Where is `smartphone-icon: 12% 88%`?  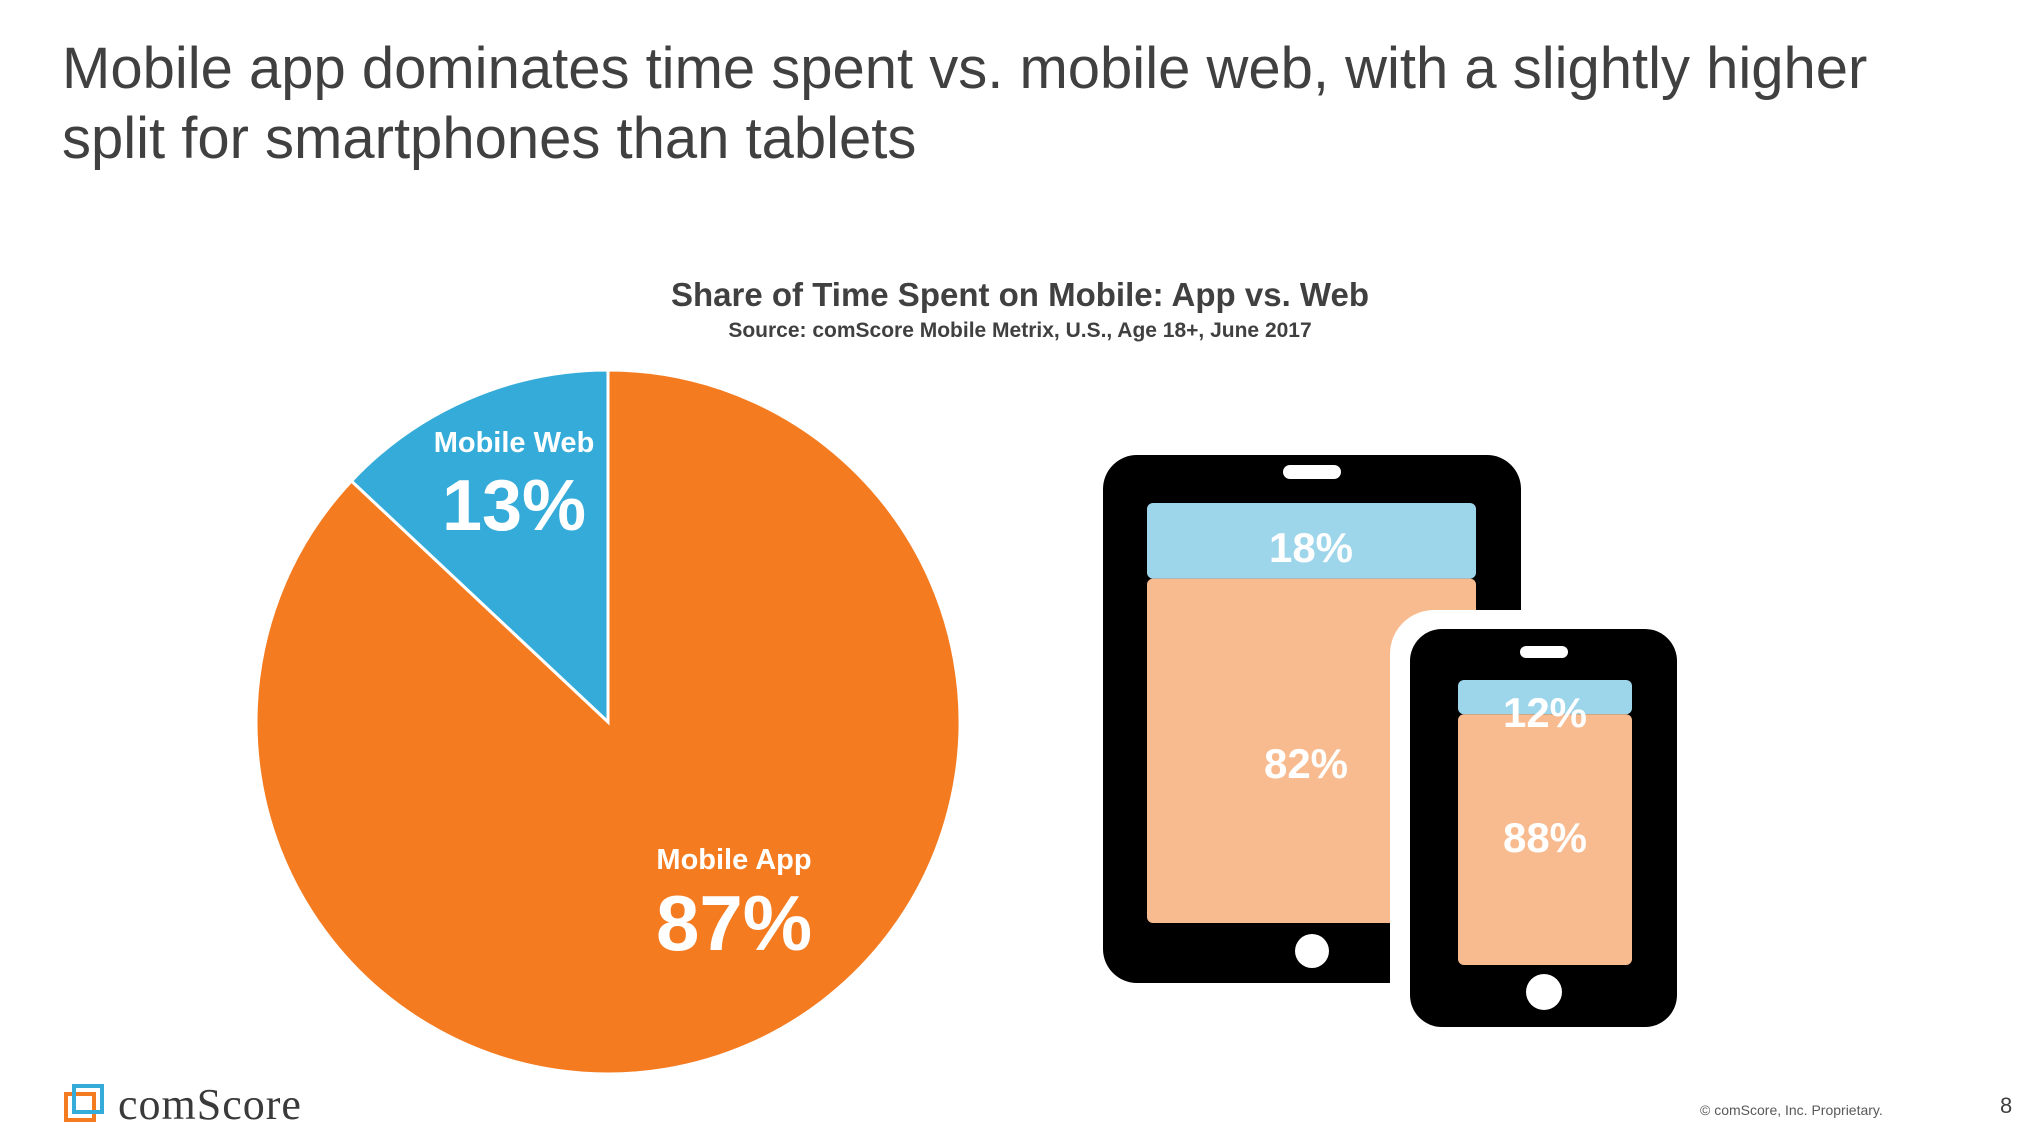 smartphone-icon: 12% 88% is located at coordinates (1543, 828).